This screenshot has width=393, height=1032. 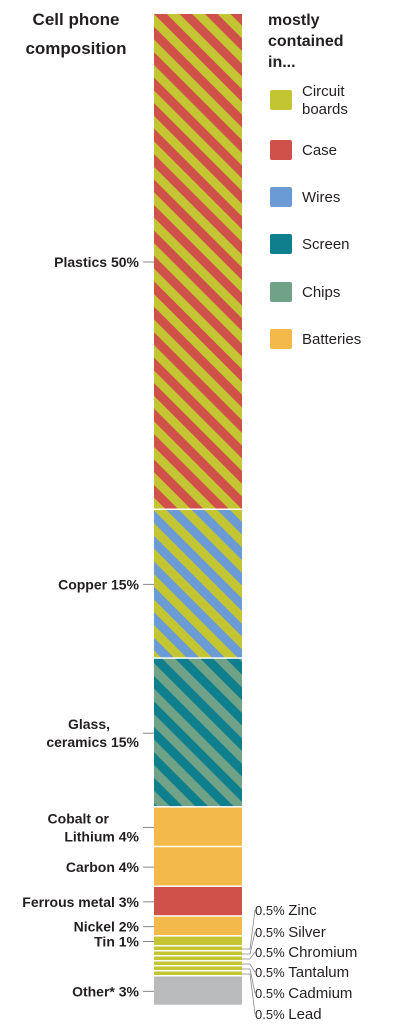 What do you see at coordinates (96, 262) in the screenshot?
I see `segment-label: Plastics 50%` at bounding box center [96, 262].